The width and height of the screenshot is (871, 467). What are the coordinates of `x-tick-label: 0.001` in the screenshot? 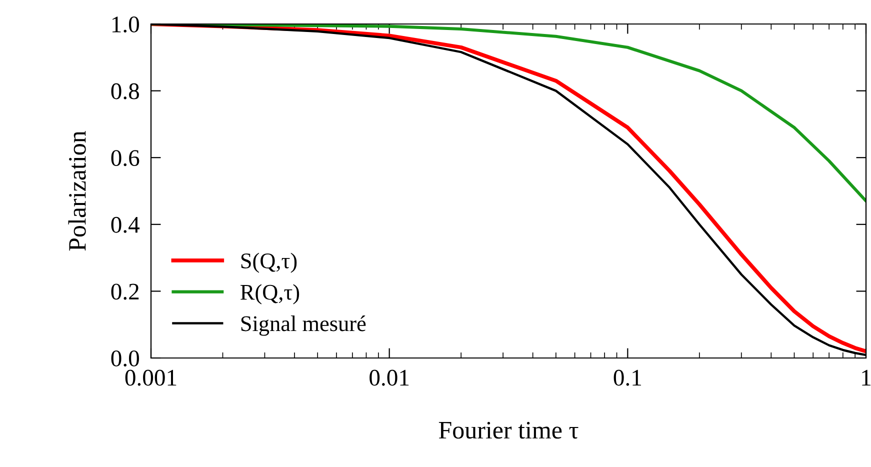 It's located at (150, 378).